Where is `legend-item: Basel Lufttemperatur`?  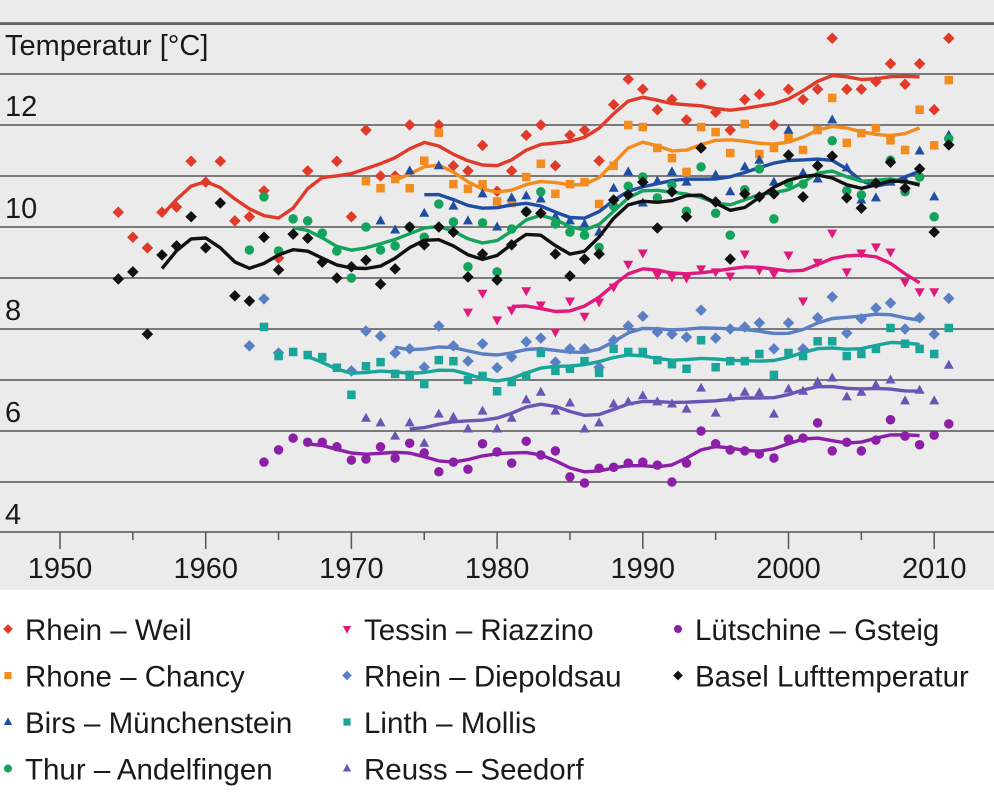 legend-item: Basel Lufttemperatur is located at coordinates (821, 677).